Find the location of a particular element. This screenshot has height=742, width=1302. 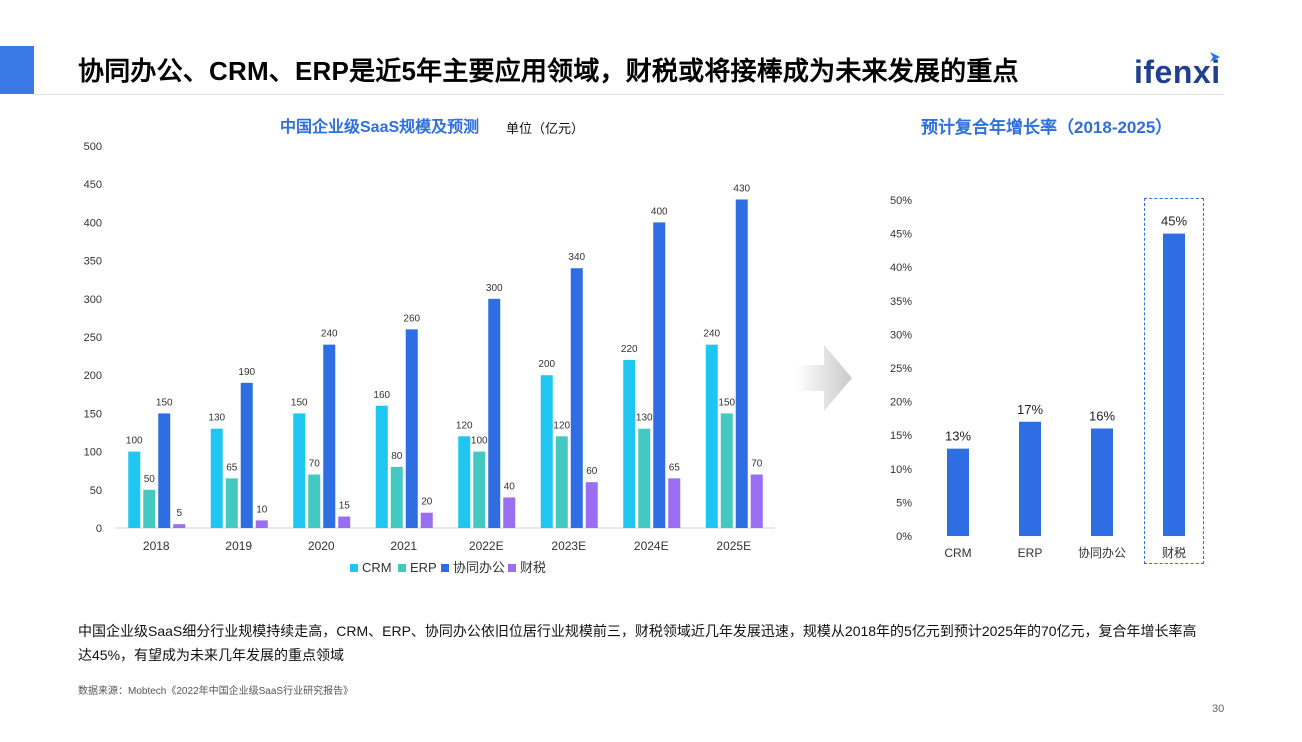

x-tick-label: ERP is located at coordinates (1030, 553).